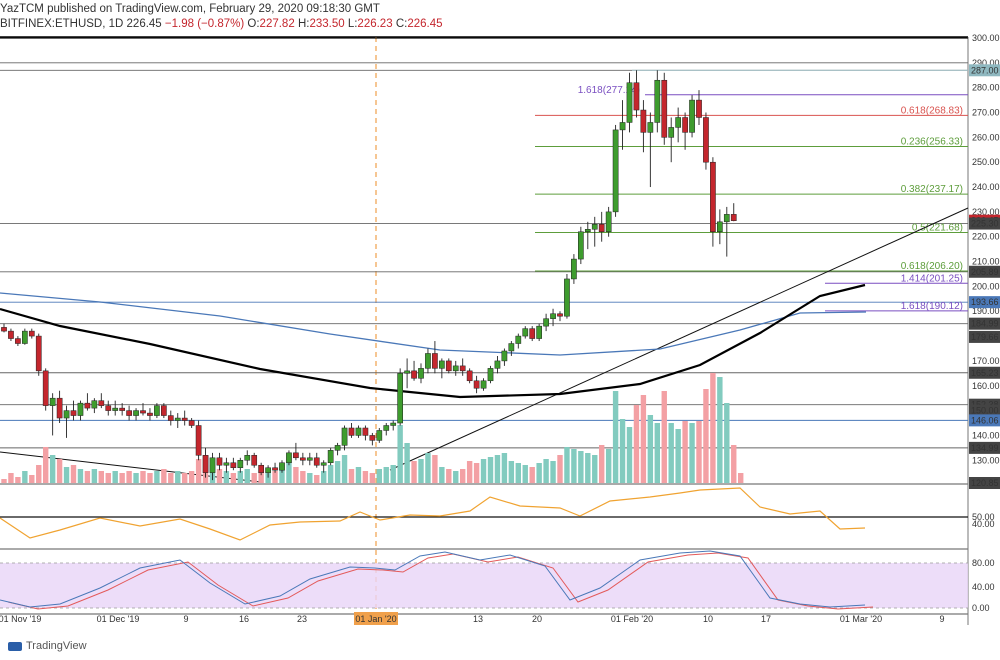  Describe the element at coordinates (352, 24) in the screenshot. I see `low-label: L:` at that location.